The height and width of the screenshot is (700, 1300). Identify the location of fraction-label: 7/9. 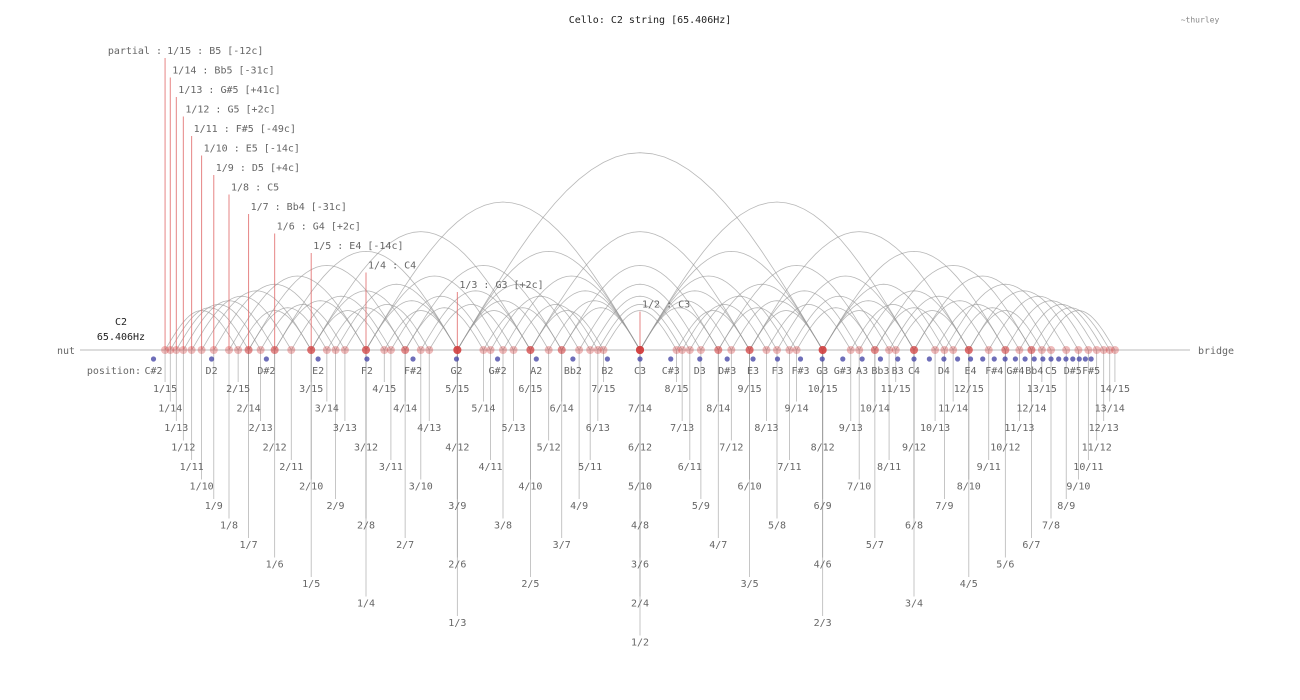
(944, 506).